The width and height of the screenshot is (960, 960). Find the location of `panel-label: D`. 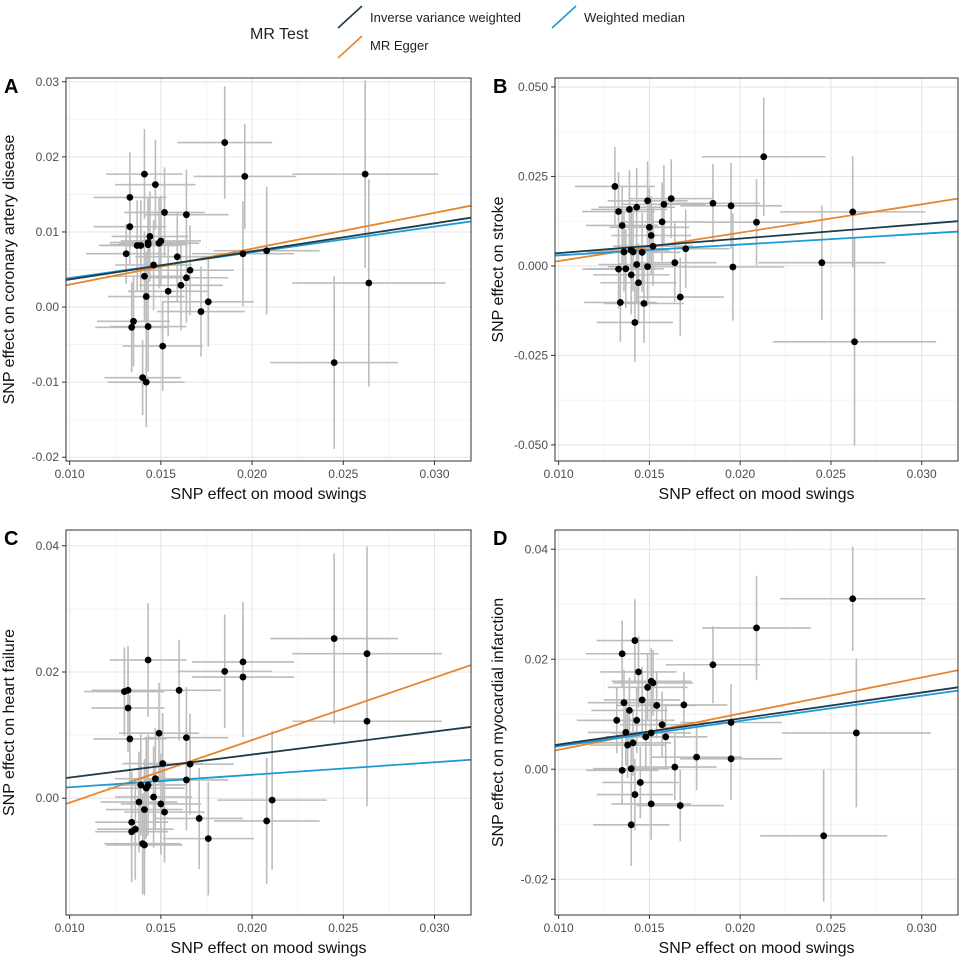

panel-label: D is located at coordinates (500, 539).